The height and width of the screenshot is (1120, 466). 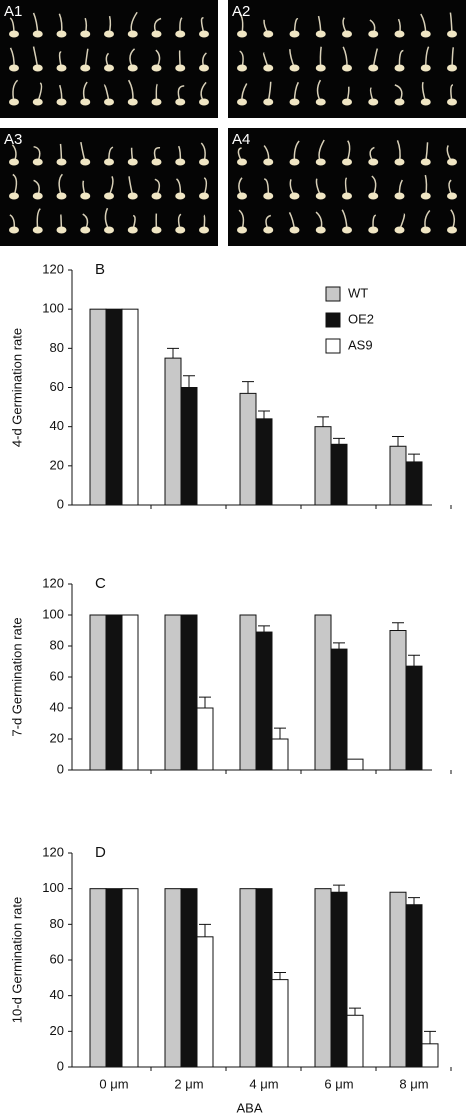 I want to click on y-tick-label: 40, so click(x=57, y=994).